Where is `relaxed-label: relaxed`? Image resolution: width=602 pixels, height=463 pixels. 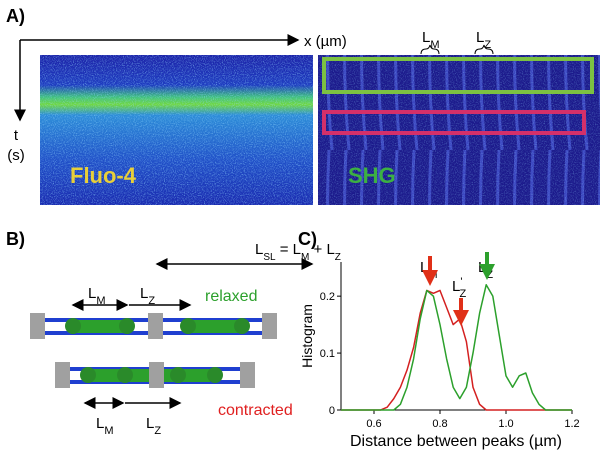 relaxed-label: relaxed is located at coordinates (231, 296).